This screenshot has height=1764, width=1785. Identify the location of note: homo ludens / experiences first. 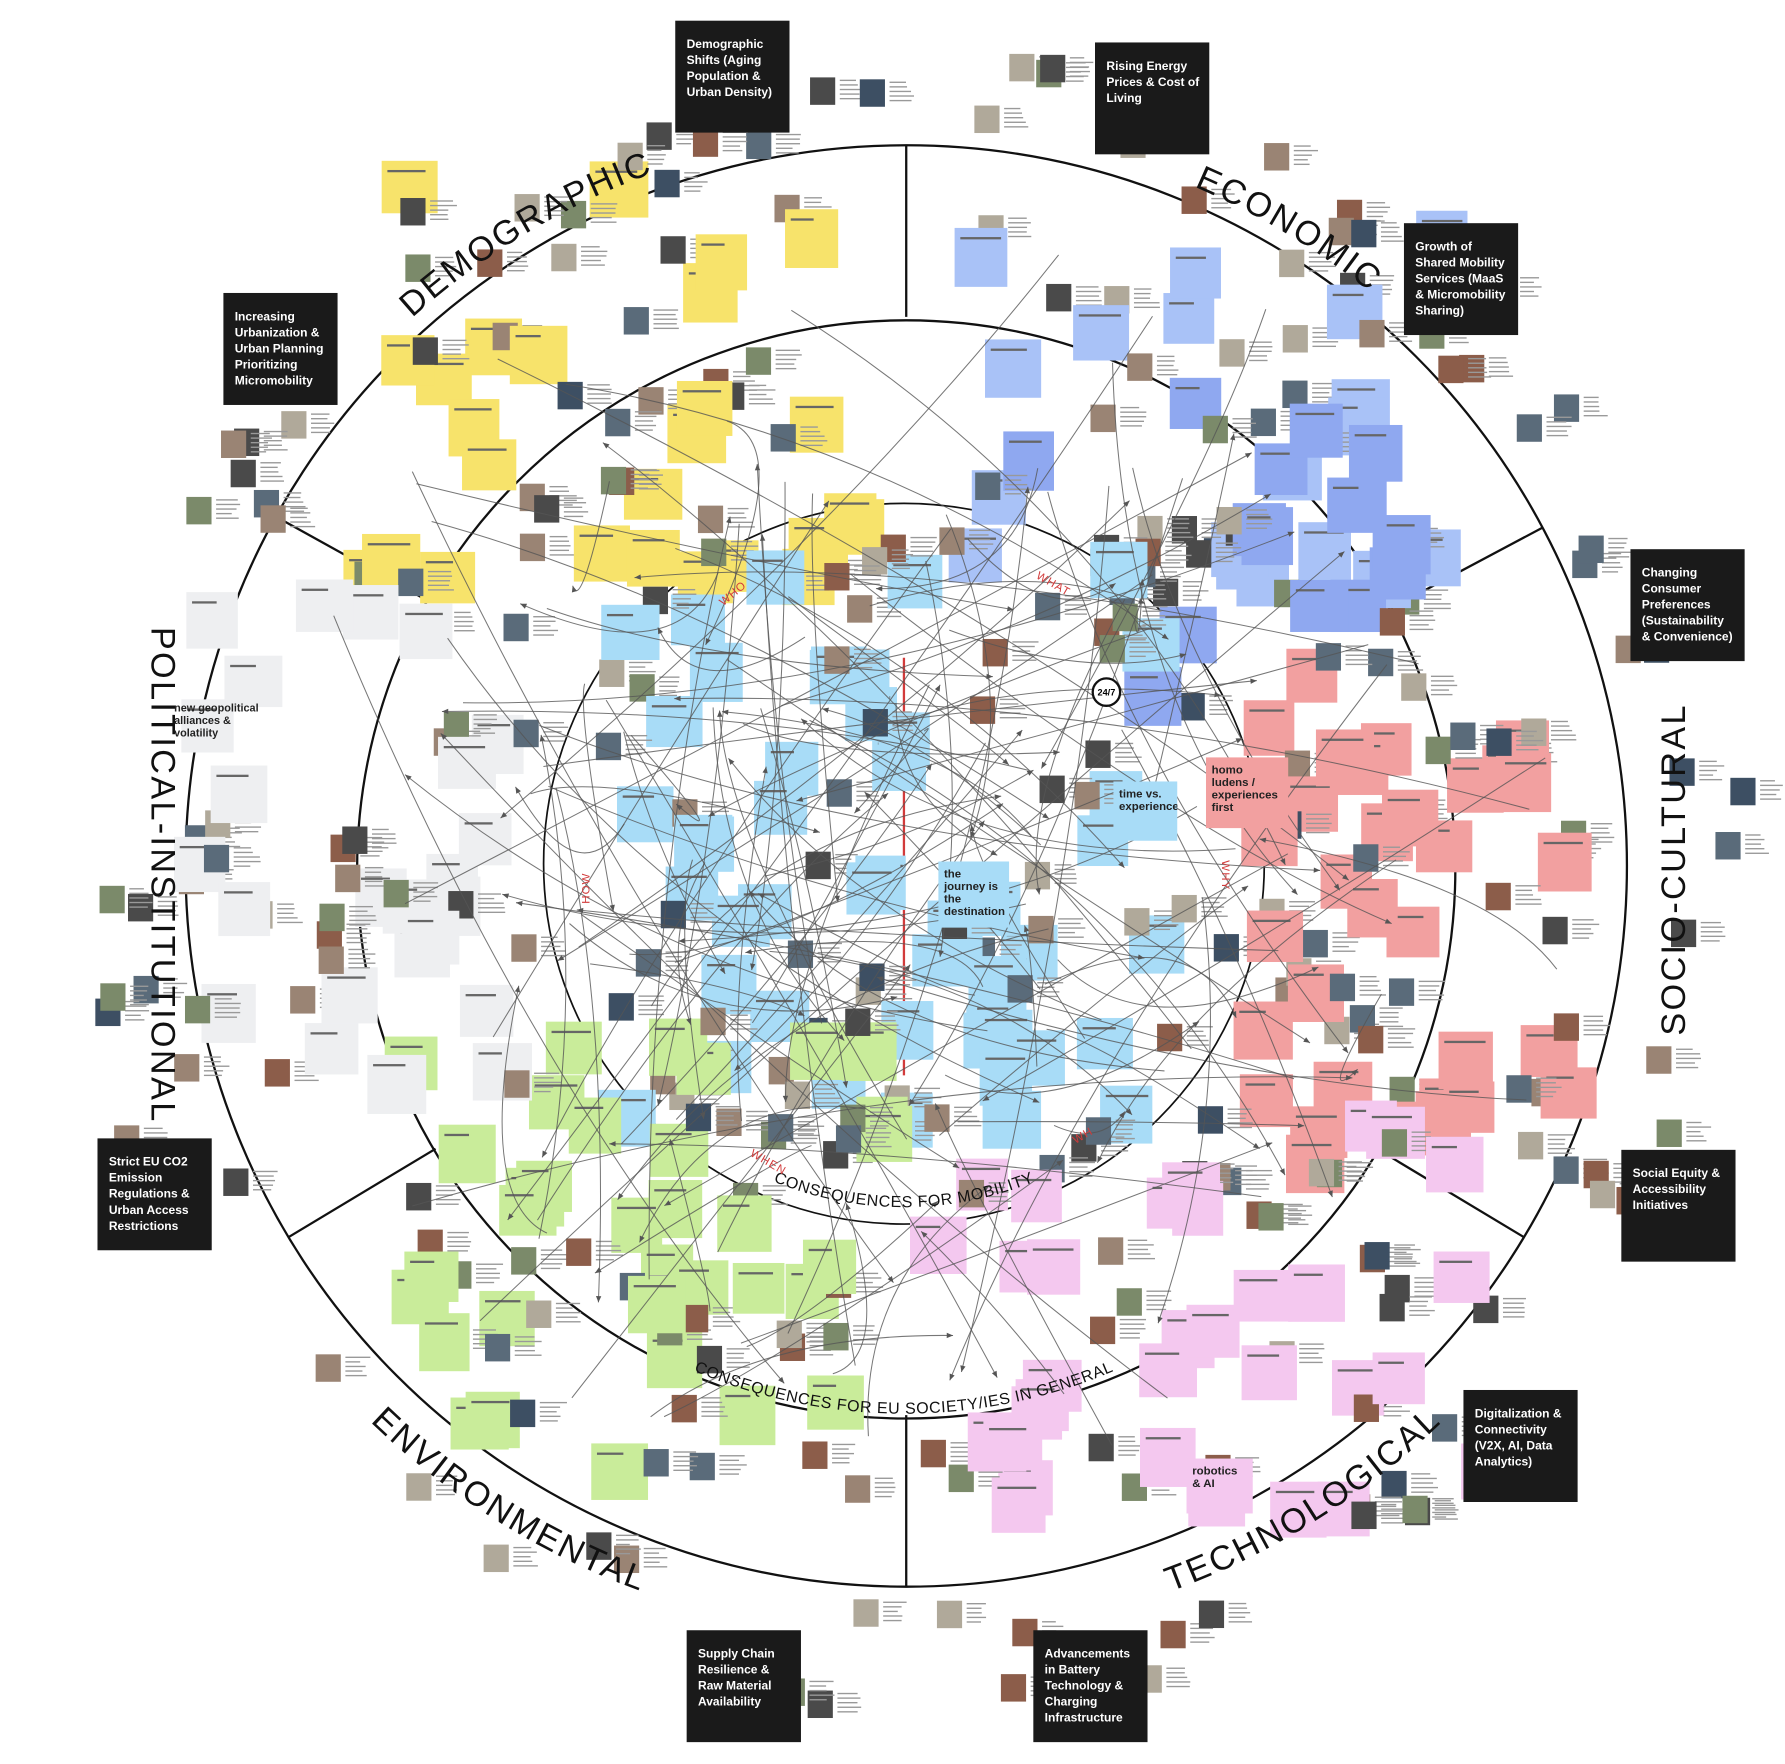
(1247, 793).